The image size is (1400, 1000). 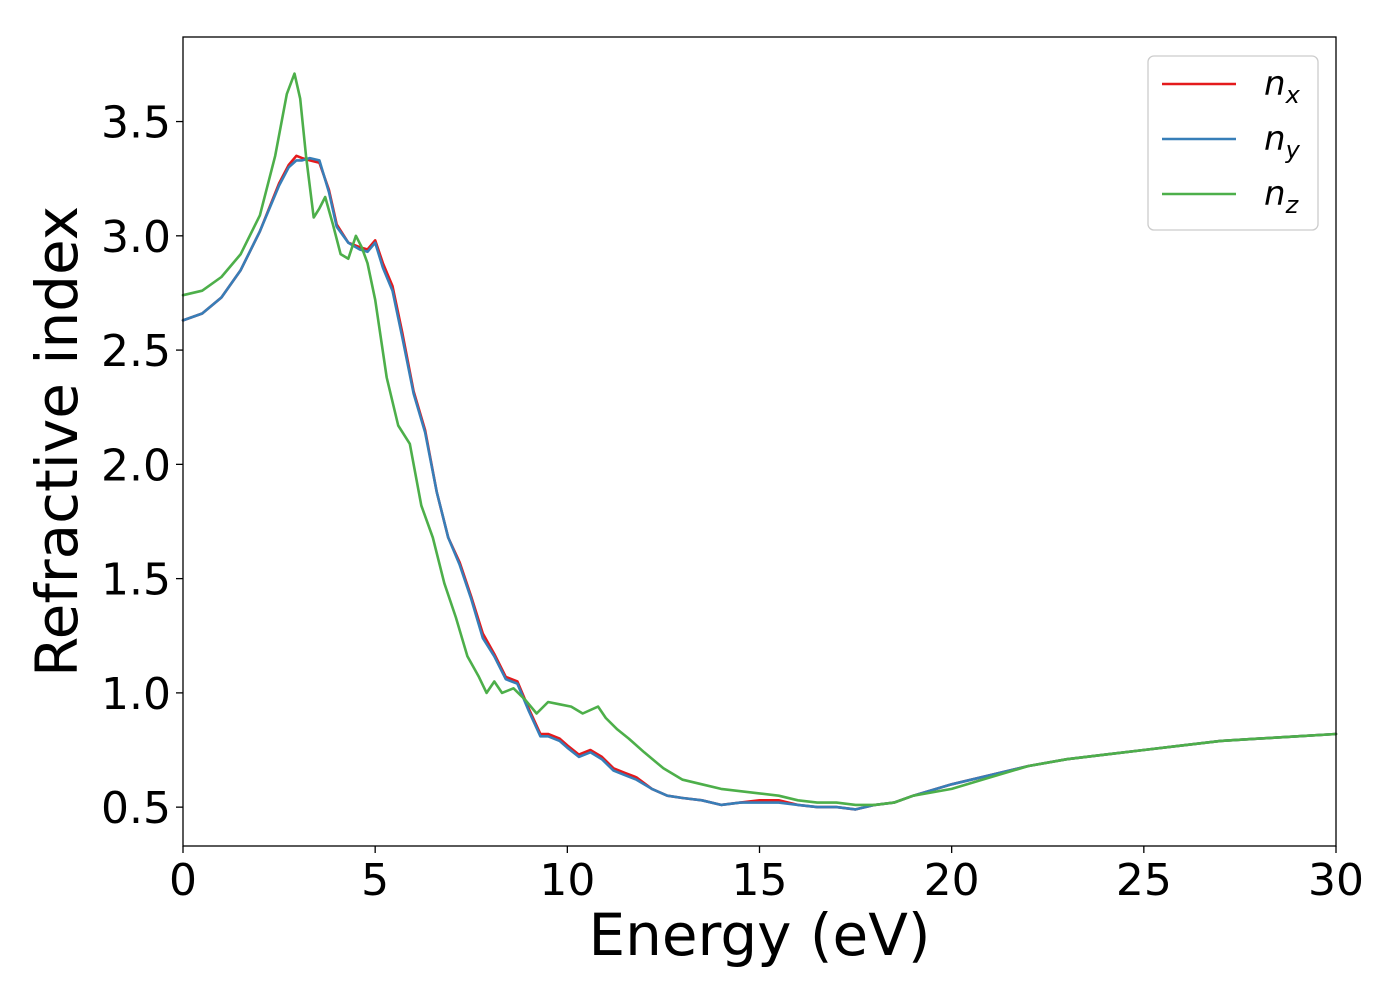 I want to click on legend-box, so click(x=1233, y=143).